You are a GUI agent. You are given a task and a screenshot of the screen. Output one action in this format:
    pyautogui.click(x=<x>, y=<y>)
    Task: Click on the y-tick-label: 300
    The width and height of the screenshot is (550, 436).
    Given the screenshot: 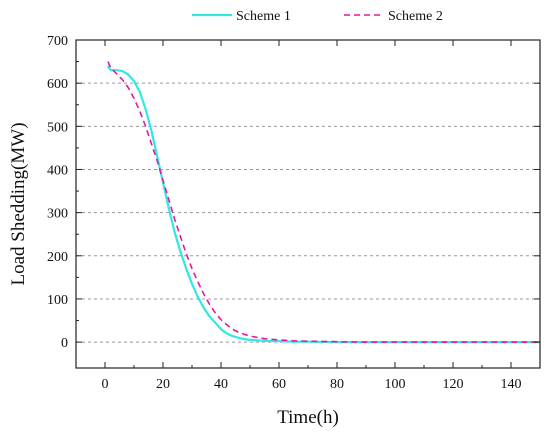 What is the action you would take?
    pyautogui.click(x=57, y=214)
    